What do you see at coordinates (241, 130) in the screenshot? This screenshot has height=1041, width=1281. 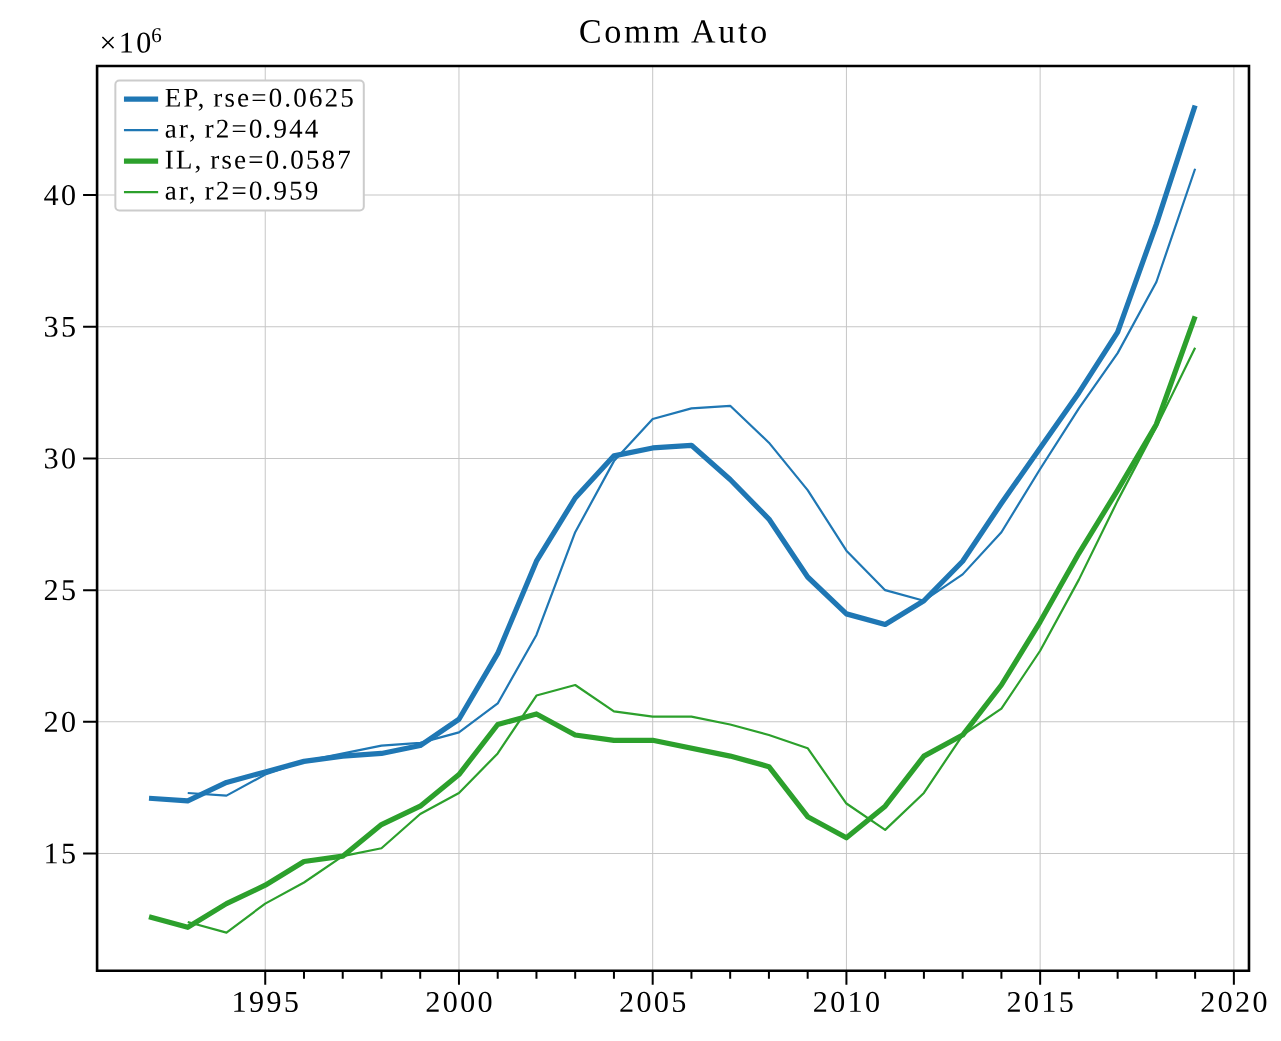 I see `legend-label: ar, r2=0.944` at bounding box center [241, 130].